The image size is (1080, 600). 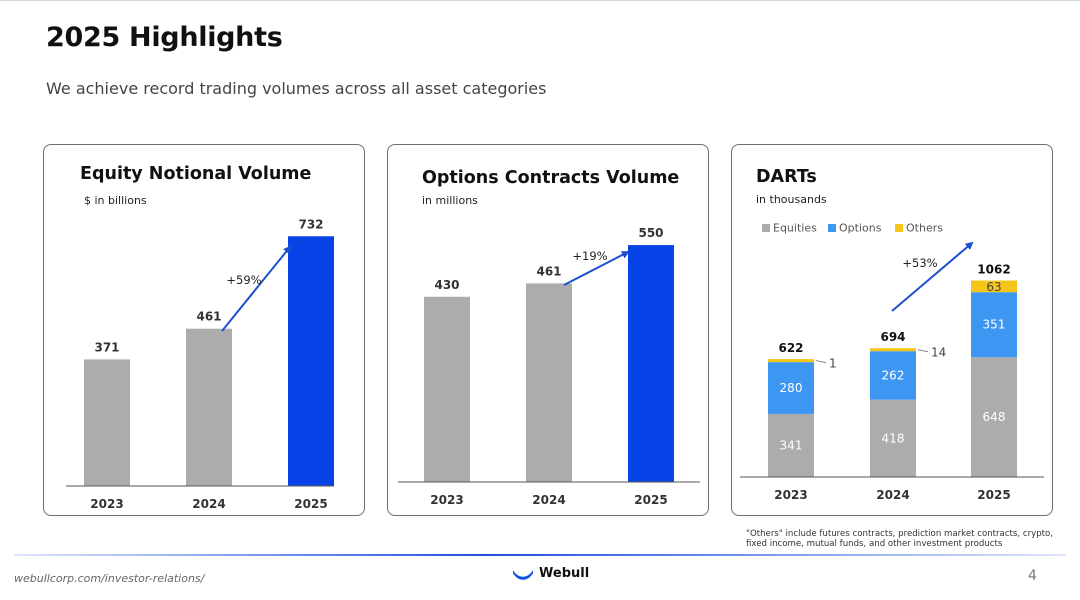 What do you see at coordinates (550, 178) in the screenshot?
I see `chart-title: Options Contracts Volume` at bounding box center [550, 178].